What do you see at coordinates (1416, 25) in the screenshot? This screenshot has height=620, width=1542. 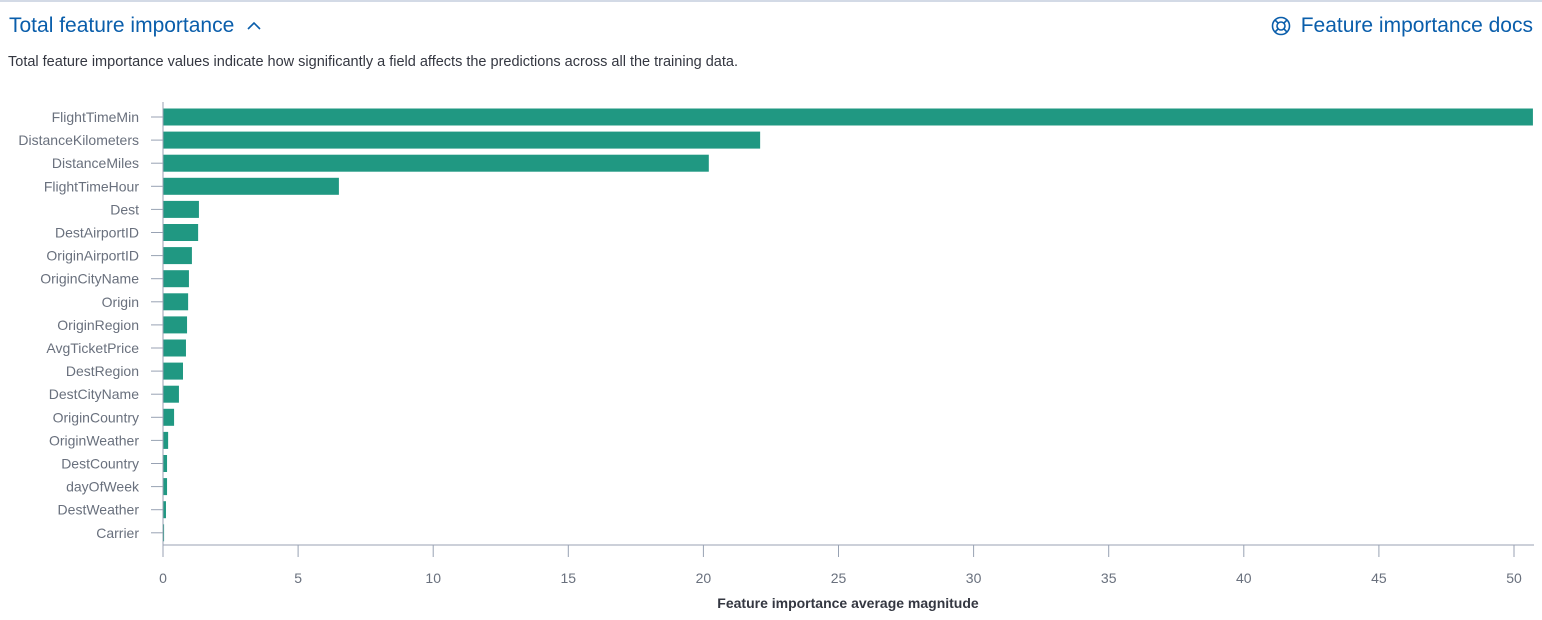 I see `docs-link-label: Feature importance docs` at bounding box center [1416, 25].